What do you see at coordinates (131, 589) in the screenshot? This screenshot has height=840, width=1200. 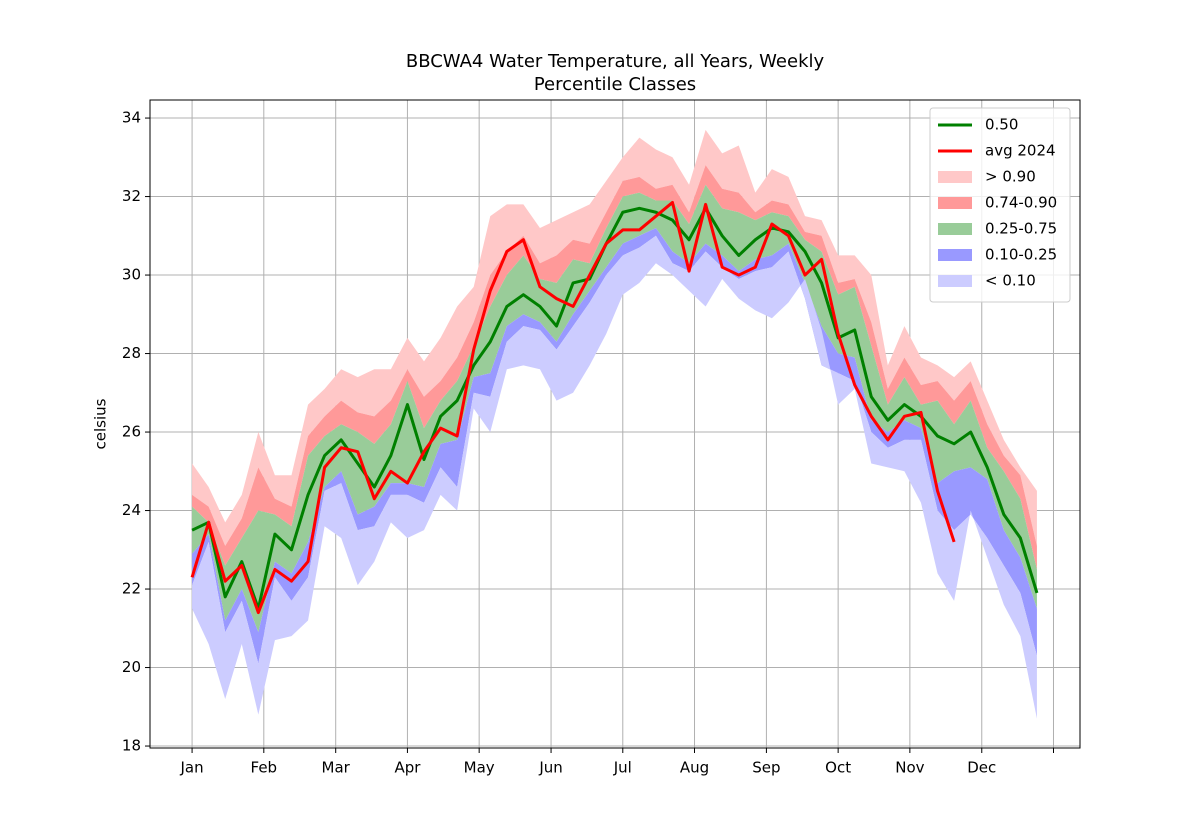 I see `y-tick-label: 22` at bounding box center [131, 589].